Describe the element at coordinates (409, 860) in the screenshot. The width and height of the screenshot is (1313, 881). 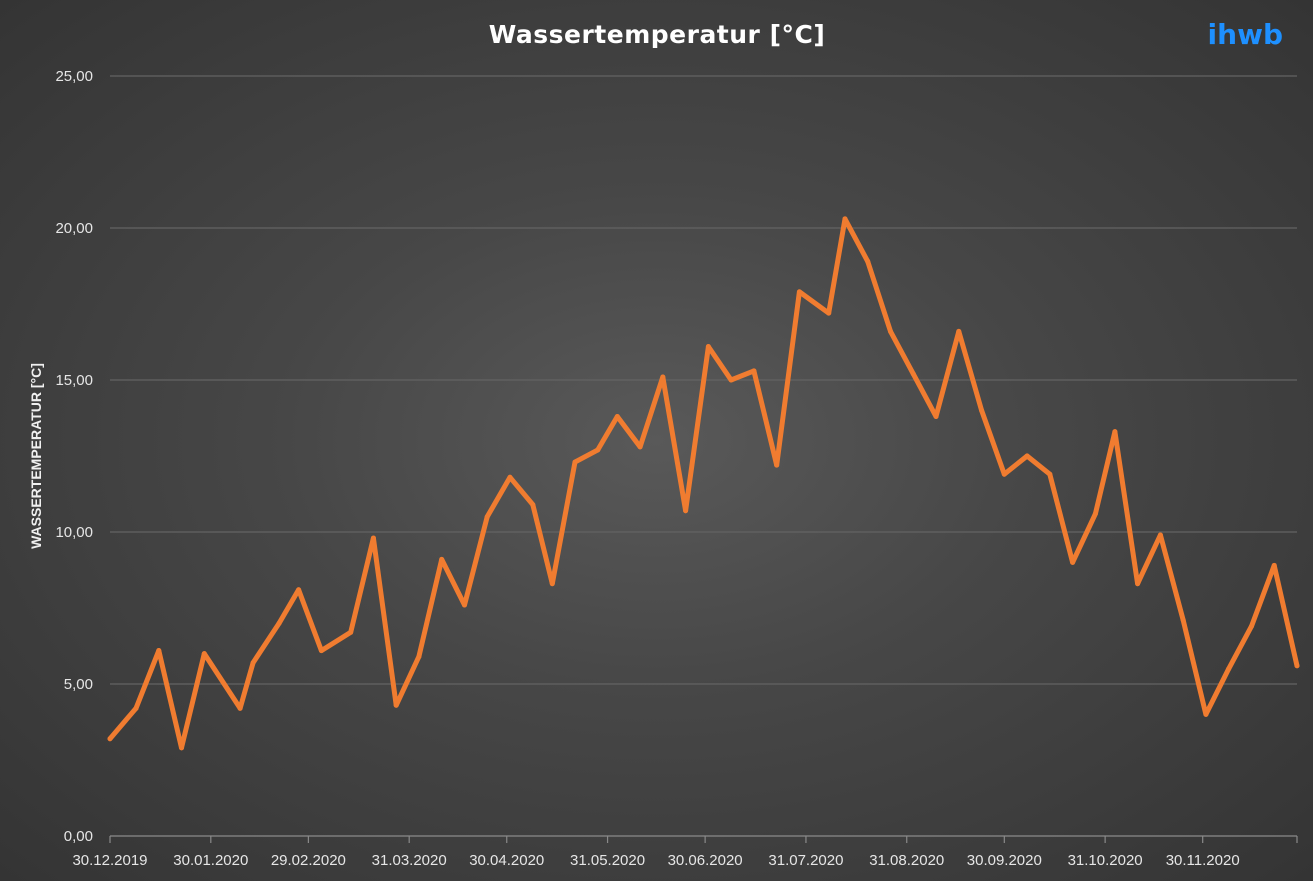
I see `x-tick-label: 31.03.2020` at that location.